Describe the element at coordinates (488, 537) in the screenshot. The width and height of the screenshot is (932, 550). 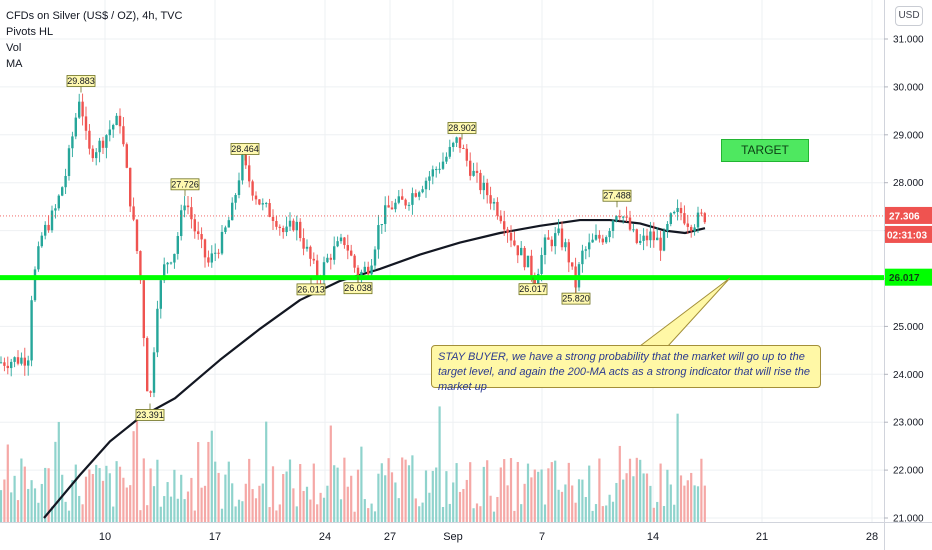
I see `x-axis-ticks: 10 17 24 27 Sep 7 14 21 28` at that location.